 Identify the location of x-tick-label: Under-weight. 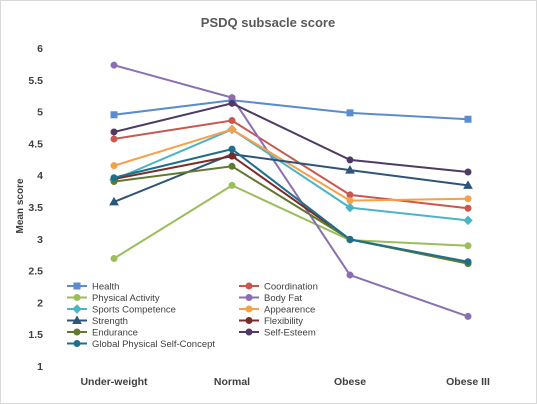
(114, 382).